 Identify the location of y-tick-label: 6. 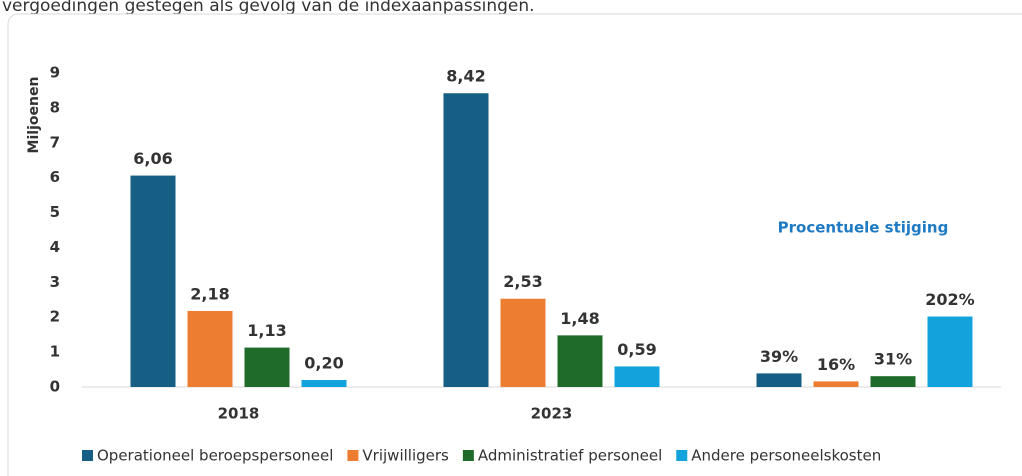
(55, 177).